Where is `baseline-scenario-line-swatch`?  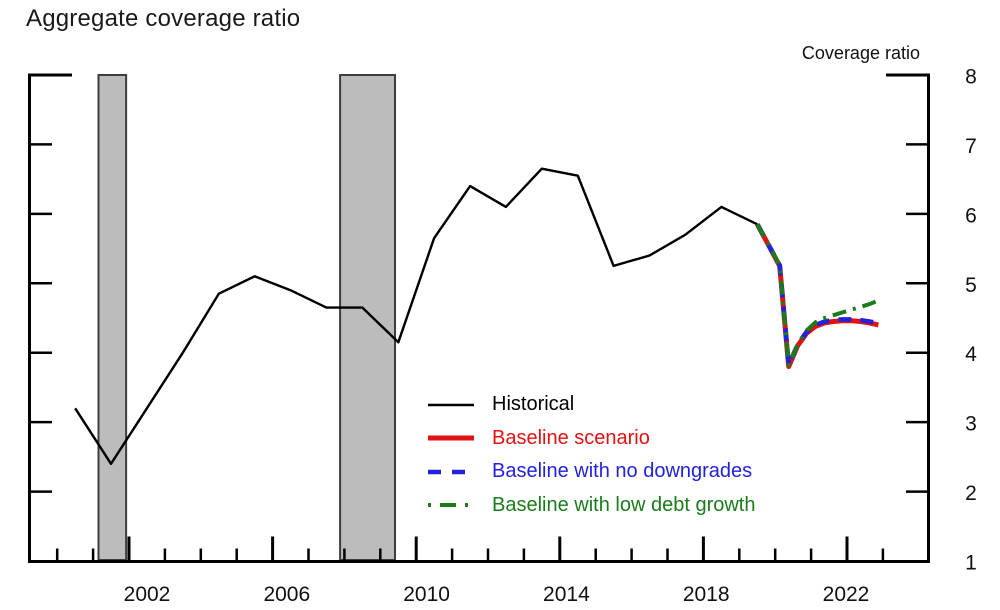
baseline-scenario-line-swatch is located at coordinates (451, 438).